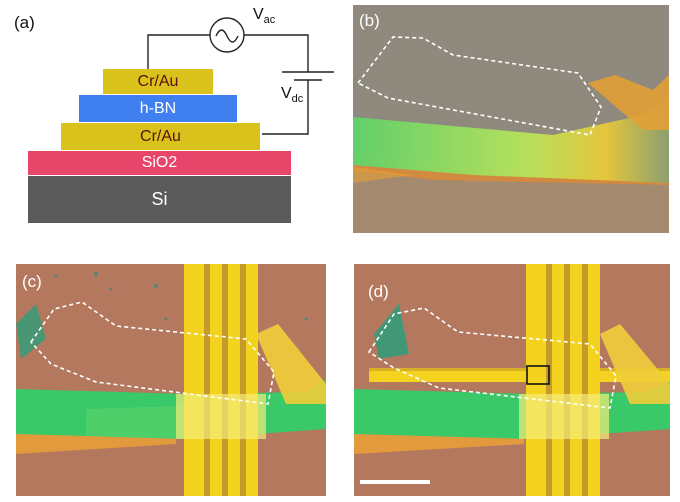  What do you see at coordinates (292, 95) in the screenshot?
I see `vdc-label: Vdc` at bounding box center [292, 95].